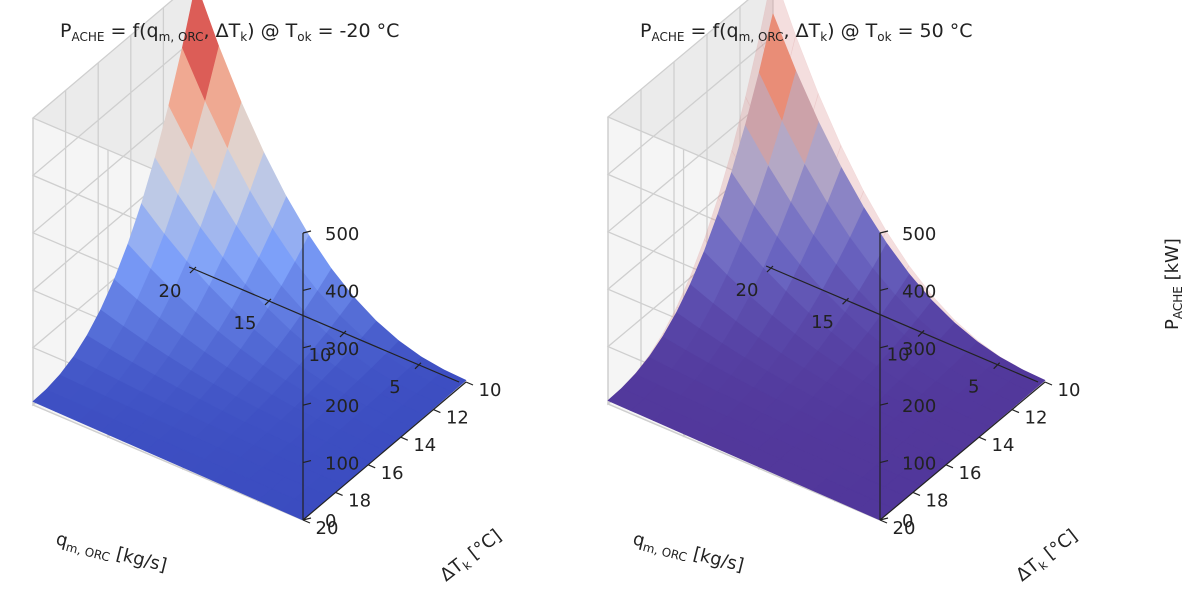 This screenshot has height=603, width=1192. What do you see at coordinates (806, 32) in the screenshot?
I see `chart-title: PACHE = f(qm, ORC, ΔTk) @ Tok = 50 °C` at bounding box center [806, 32].